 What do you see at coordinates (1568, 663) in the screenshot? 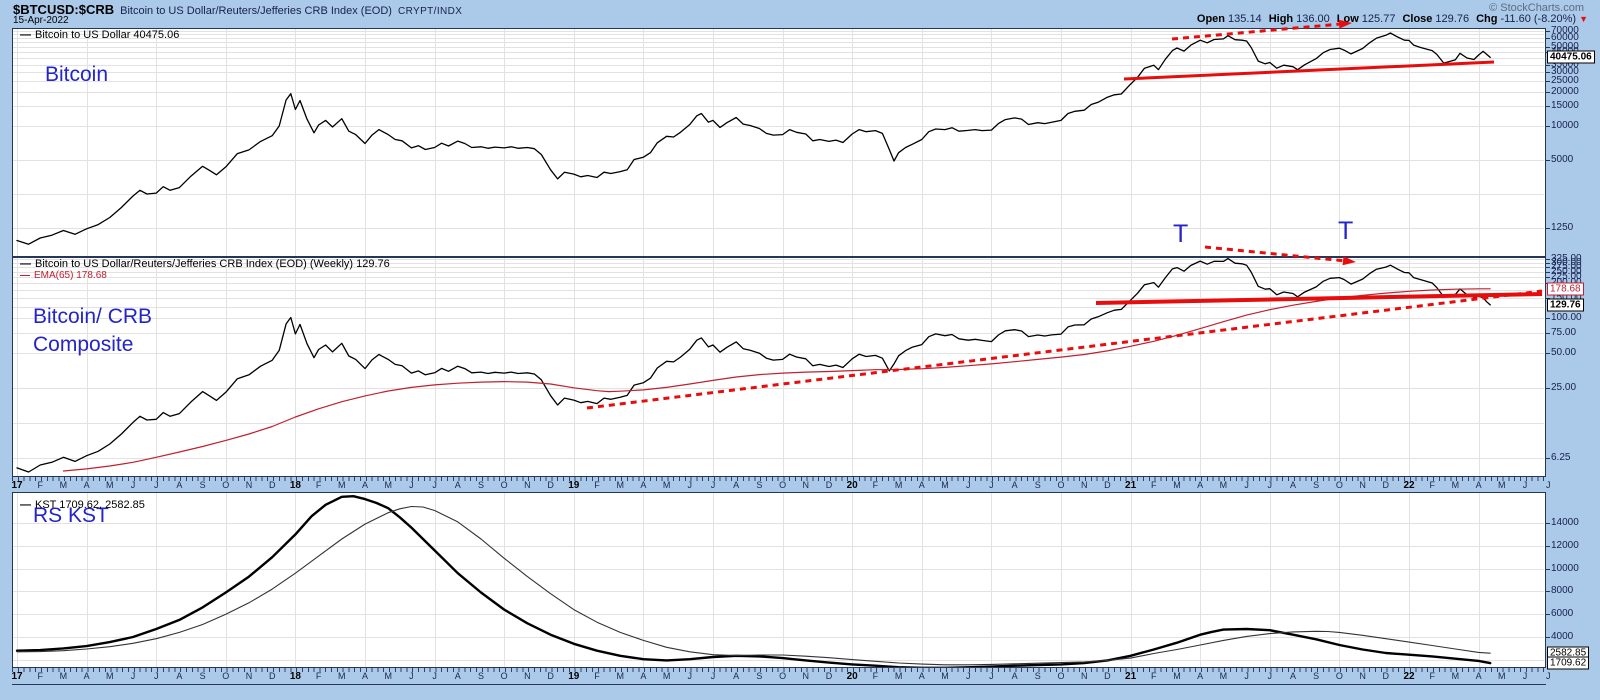
I see `price-callout-1709.62: 1709.62` at bounding box center [1568, 663].